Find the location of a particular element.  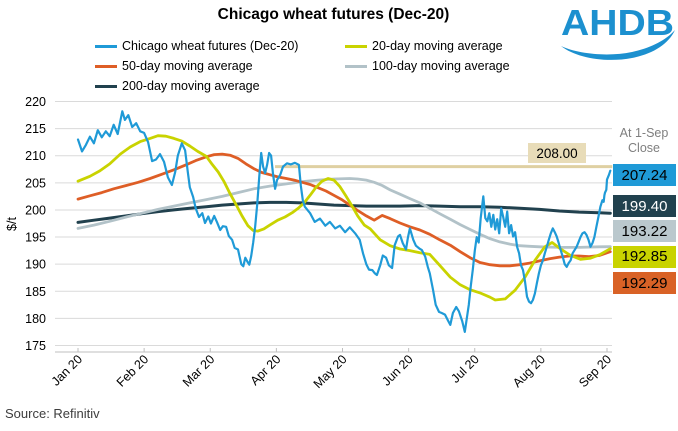

legend-item-100day: 100-day moving average is located at coordinates (427, 66).